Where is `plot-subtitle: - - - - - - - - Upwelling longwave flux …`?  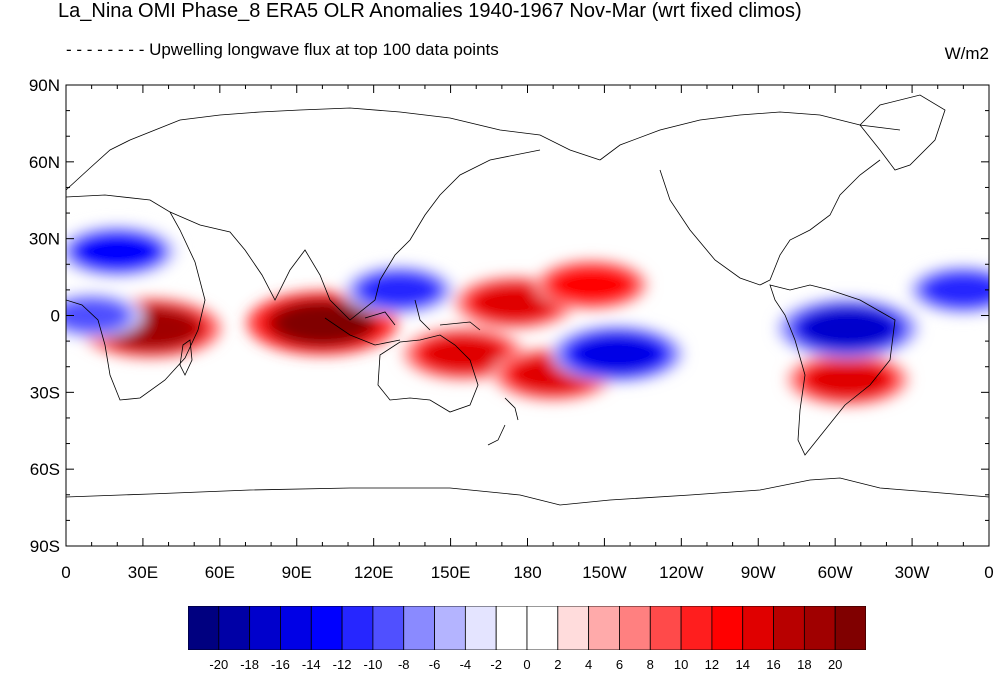
plot-subtitle: - - - - - - - - Upwelling longwave flux … is located at coordinates (282, 49).